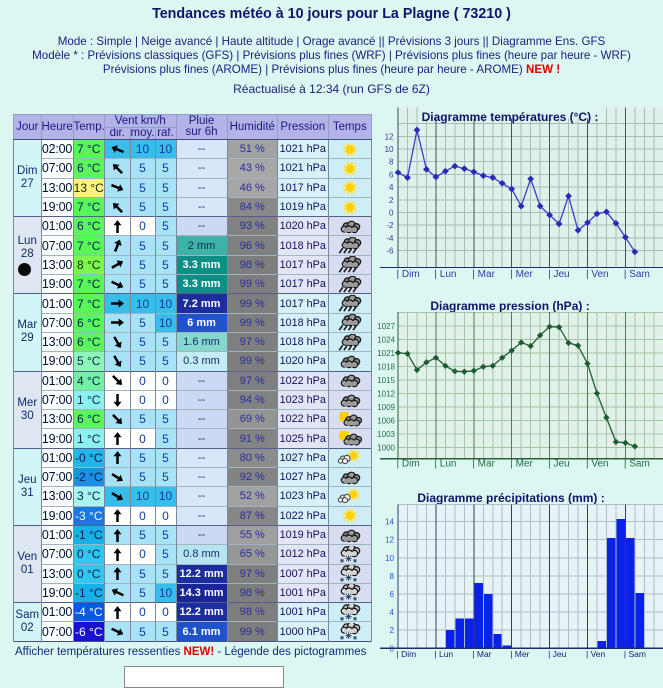 Image resolution: width=663 pixels, height=688 pixels. I want to click on svg-text: 1000, so click(386, 447).